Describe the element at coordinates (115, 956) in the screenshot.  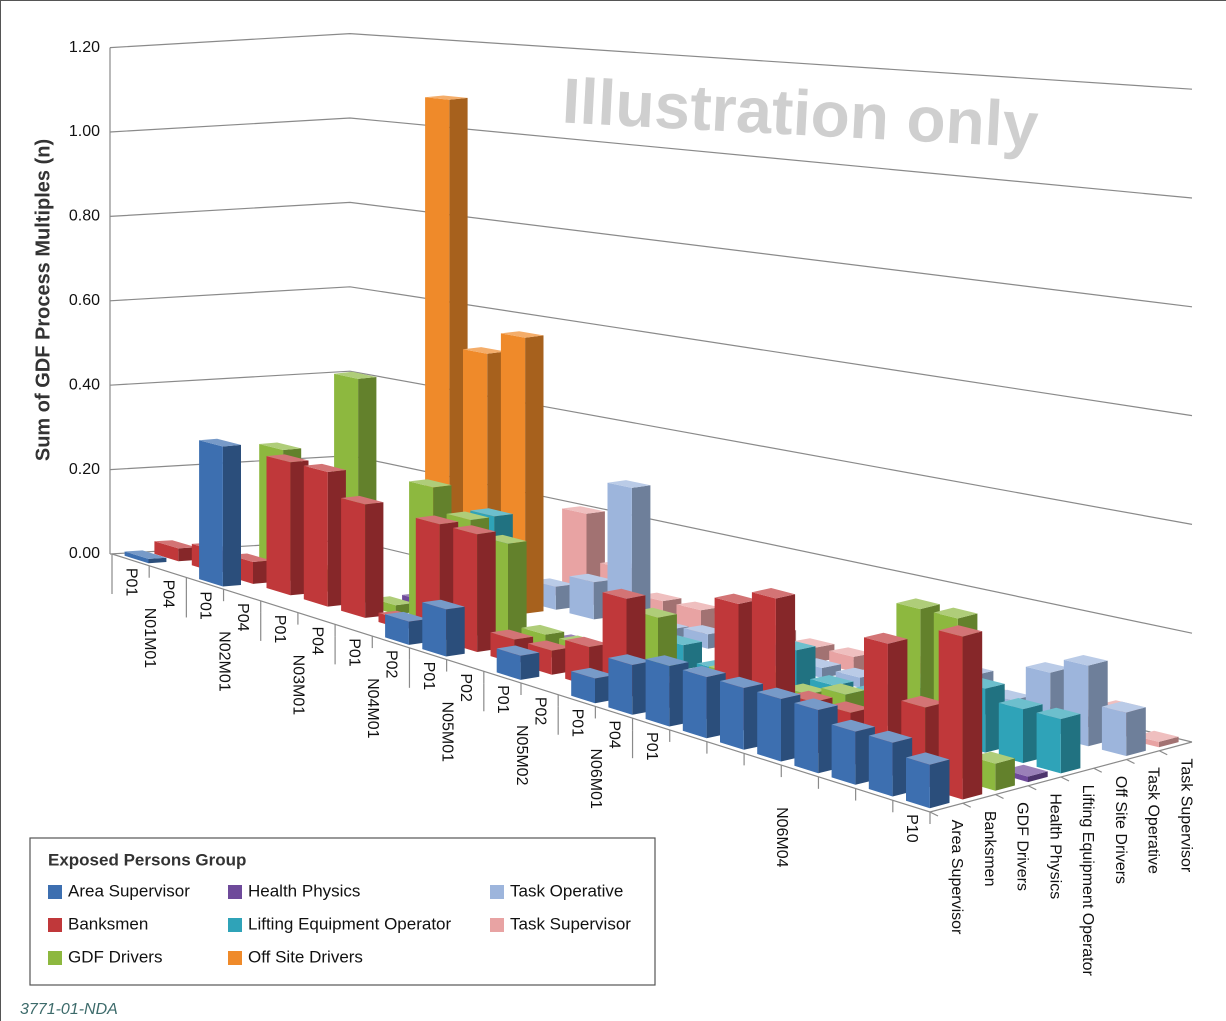
I see `legend-label: GDF Drivers` at that location.